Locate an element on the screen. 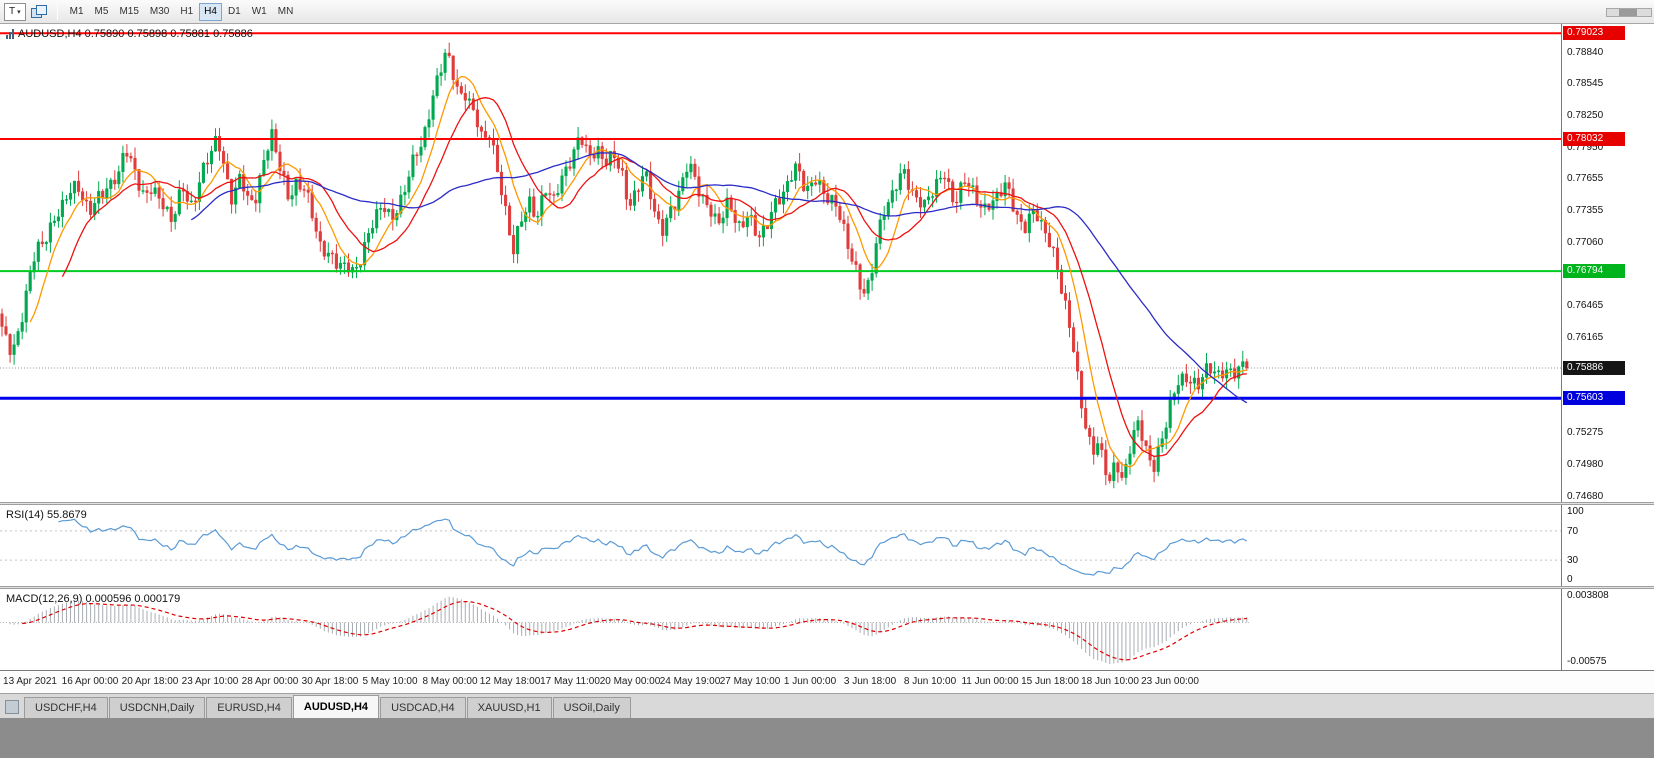  time-axis-label: 20 May 00:00 is located at coordinates (630, 681).